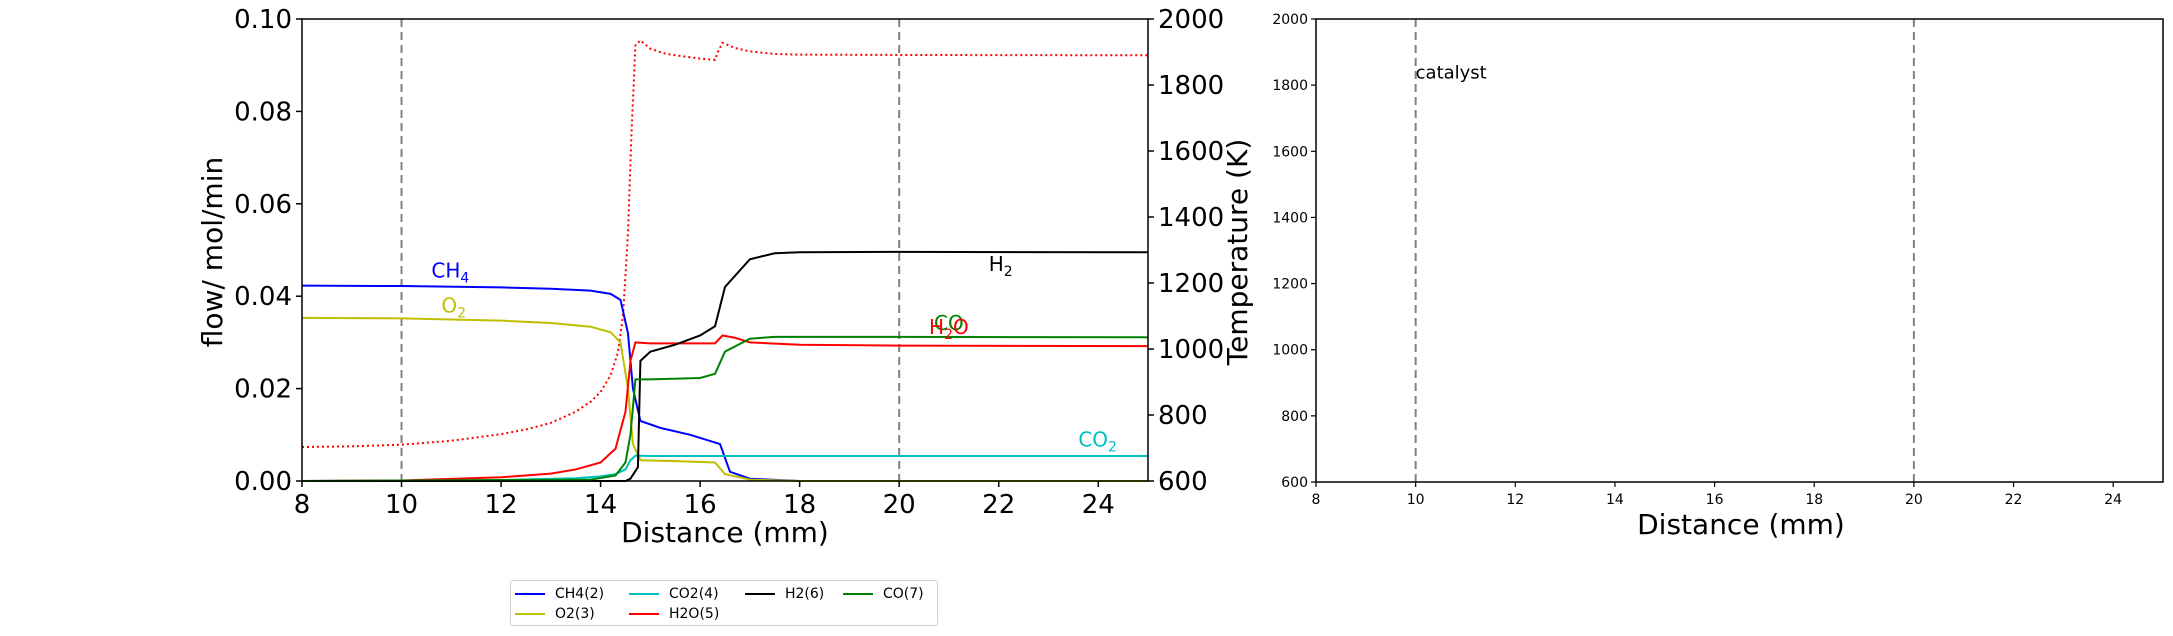 The image size is (2173, 636). I want to click on left-y2-tick-label: 1800, so click(1191, 86).